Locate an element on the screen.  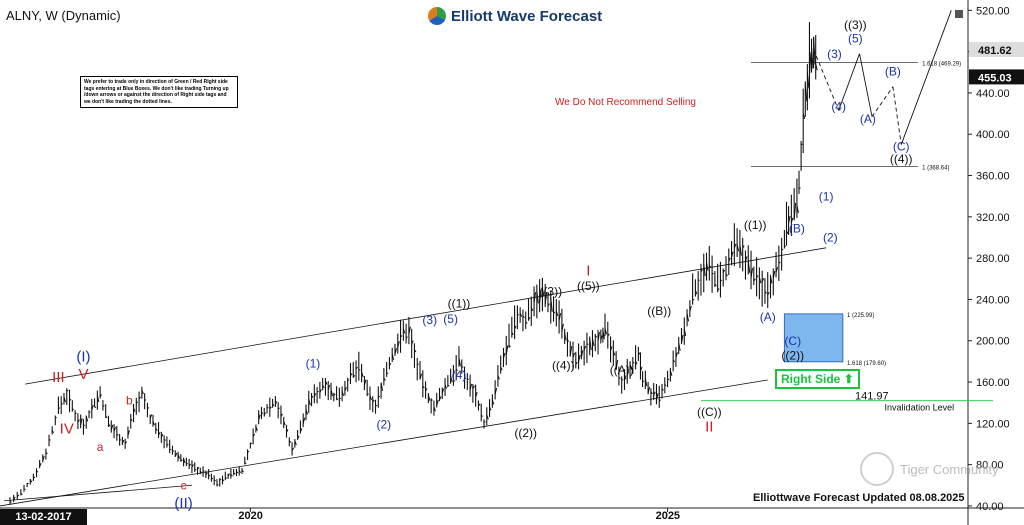
recommendation-text: We Do Not Recommend Selling is located at coordinates (625, 102).